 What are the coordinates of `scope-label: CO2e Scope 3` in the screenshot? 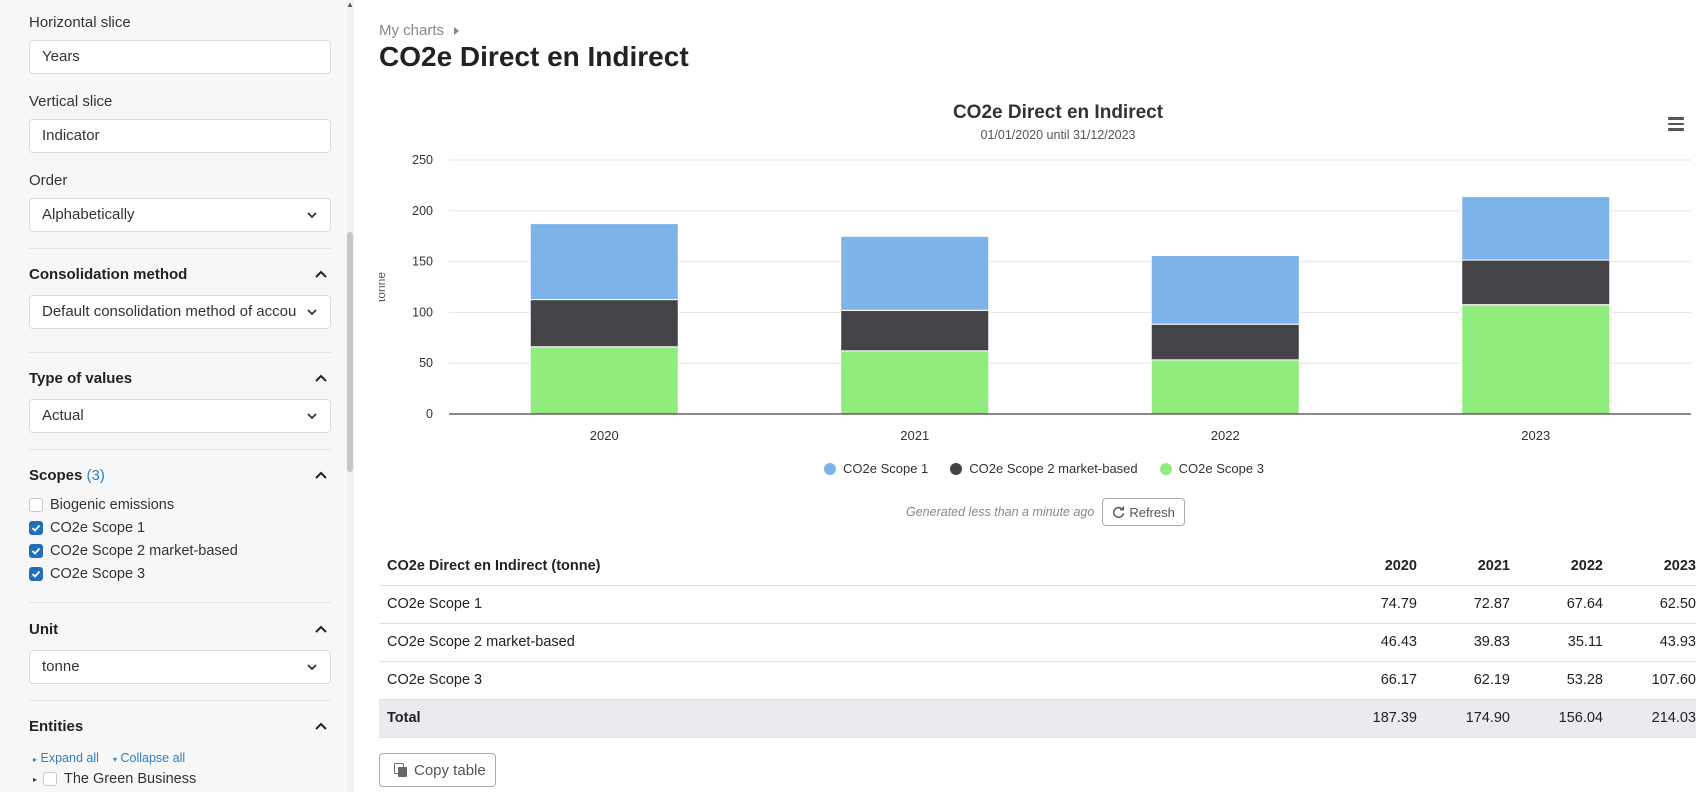 It's located at (98, 574).